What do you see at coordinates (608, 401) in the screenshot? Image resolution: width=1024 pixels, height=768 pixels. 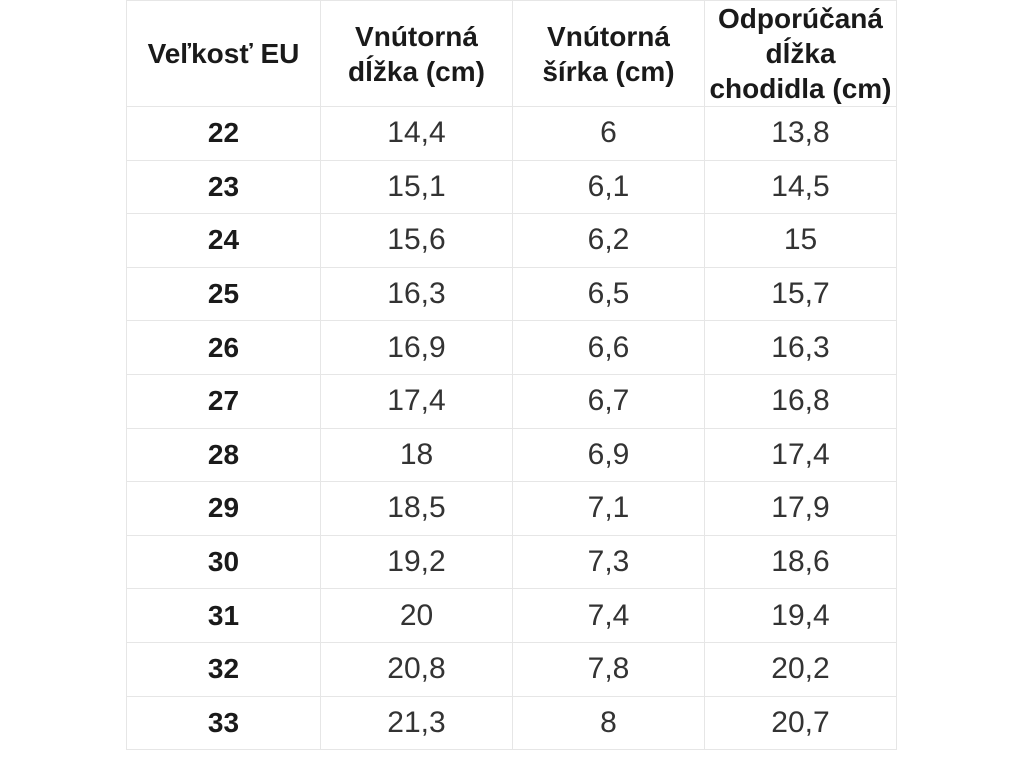 I see `cell-inner-width-cm: 6,7` at bounding box center [608, 401].